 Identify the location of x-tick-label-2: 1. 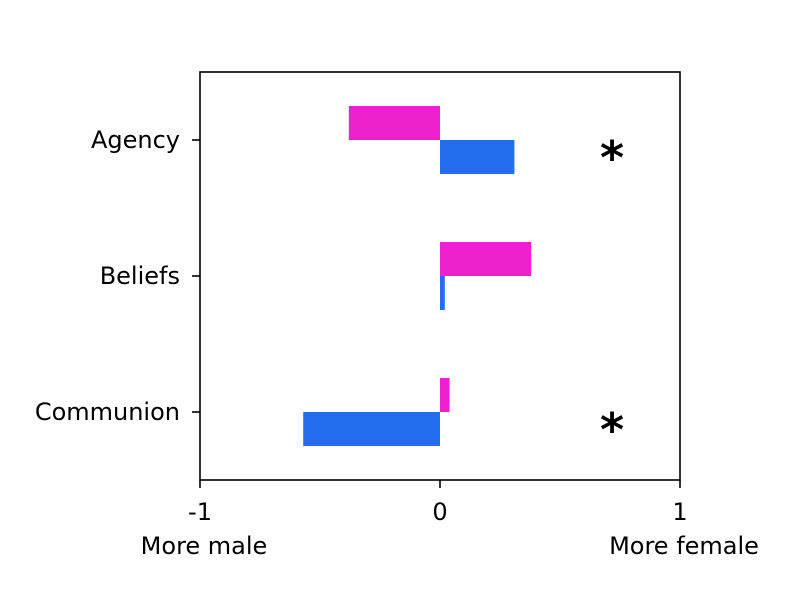
(679, 512).